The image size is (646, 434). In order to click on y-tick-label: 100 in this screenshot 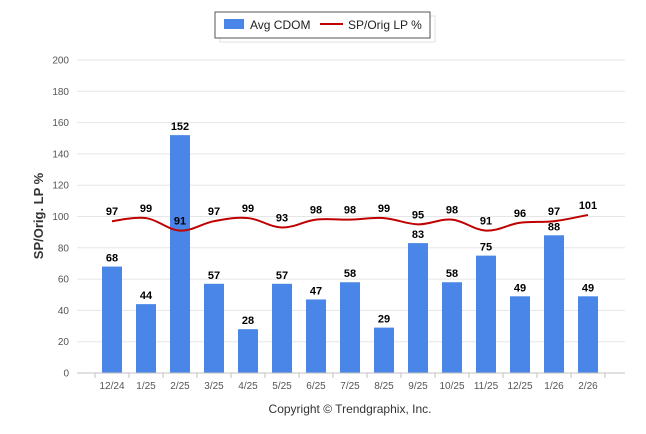, I will do `click(60, 217)`.